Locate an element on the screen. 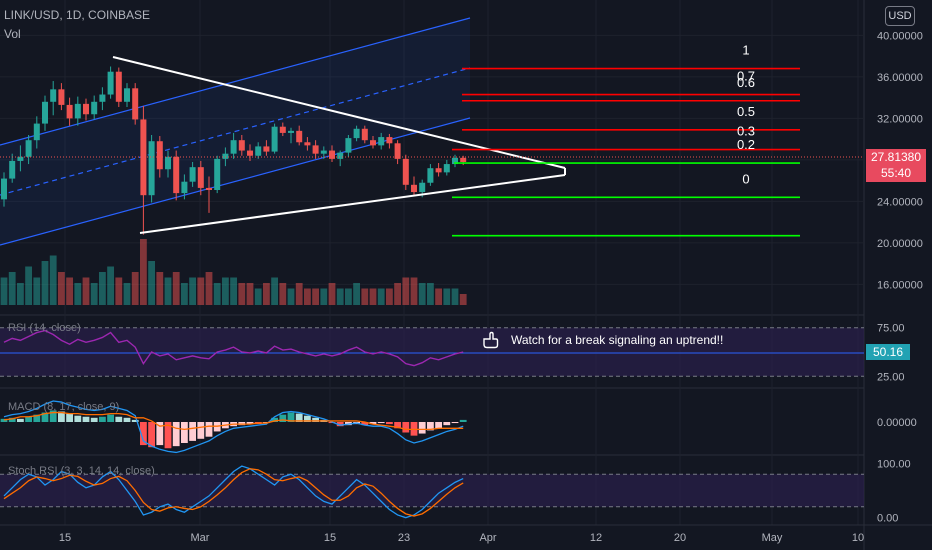  fib-level-label: 0.5 is located at coordinates (746, 111).